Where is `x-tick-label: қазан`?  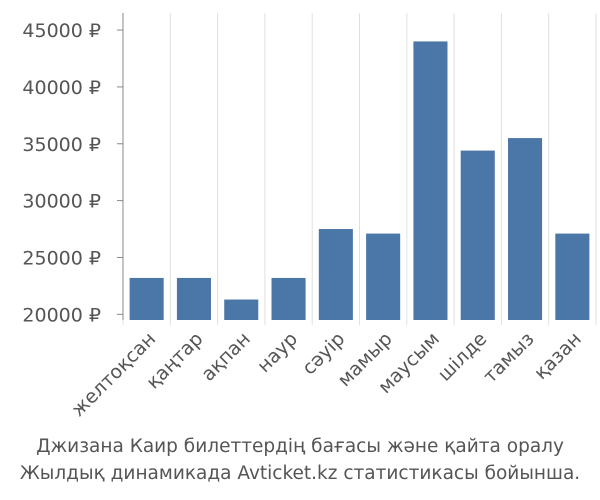
x-tick-label: қазан is located at coordinates (558, 356).